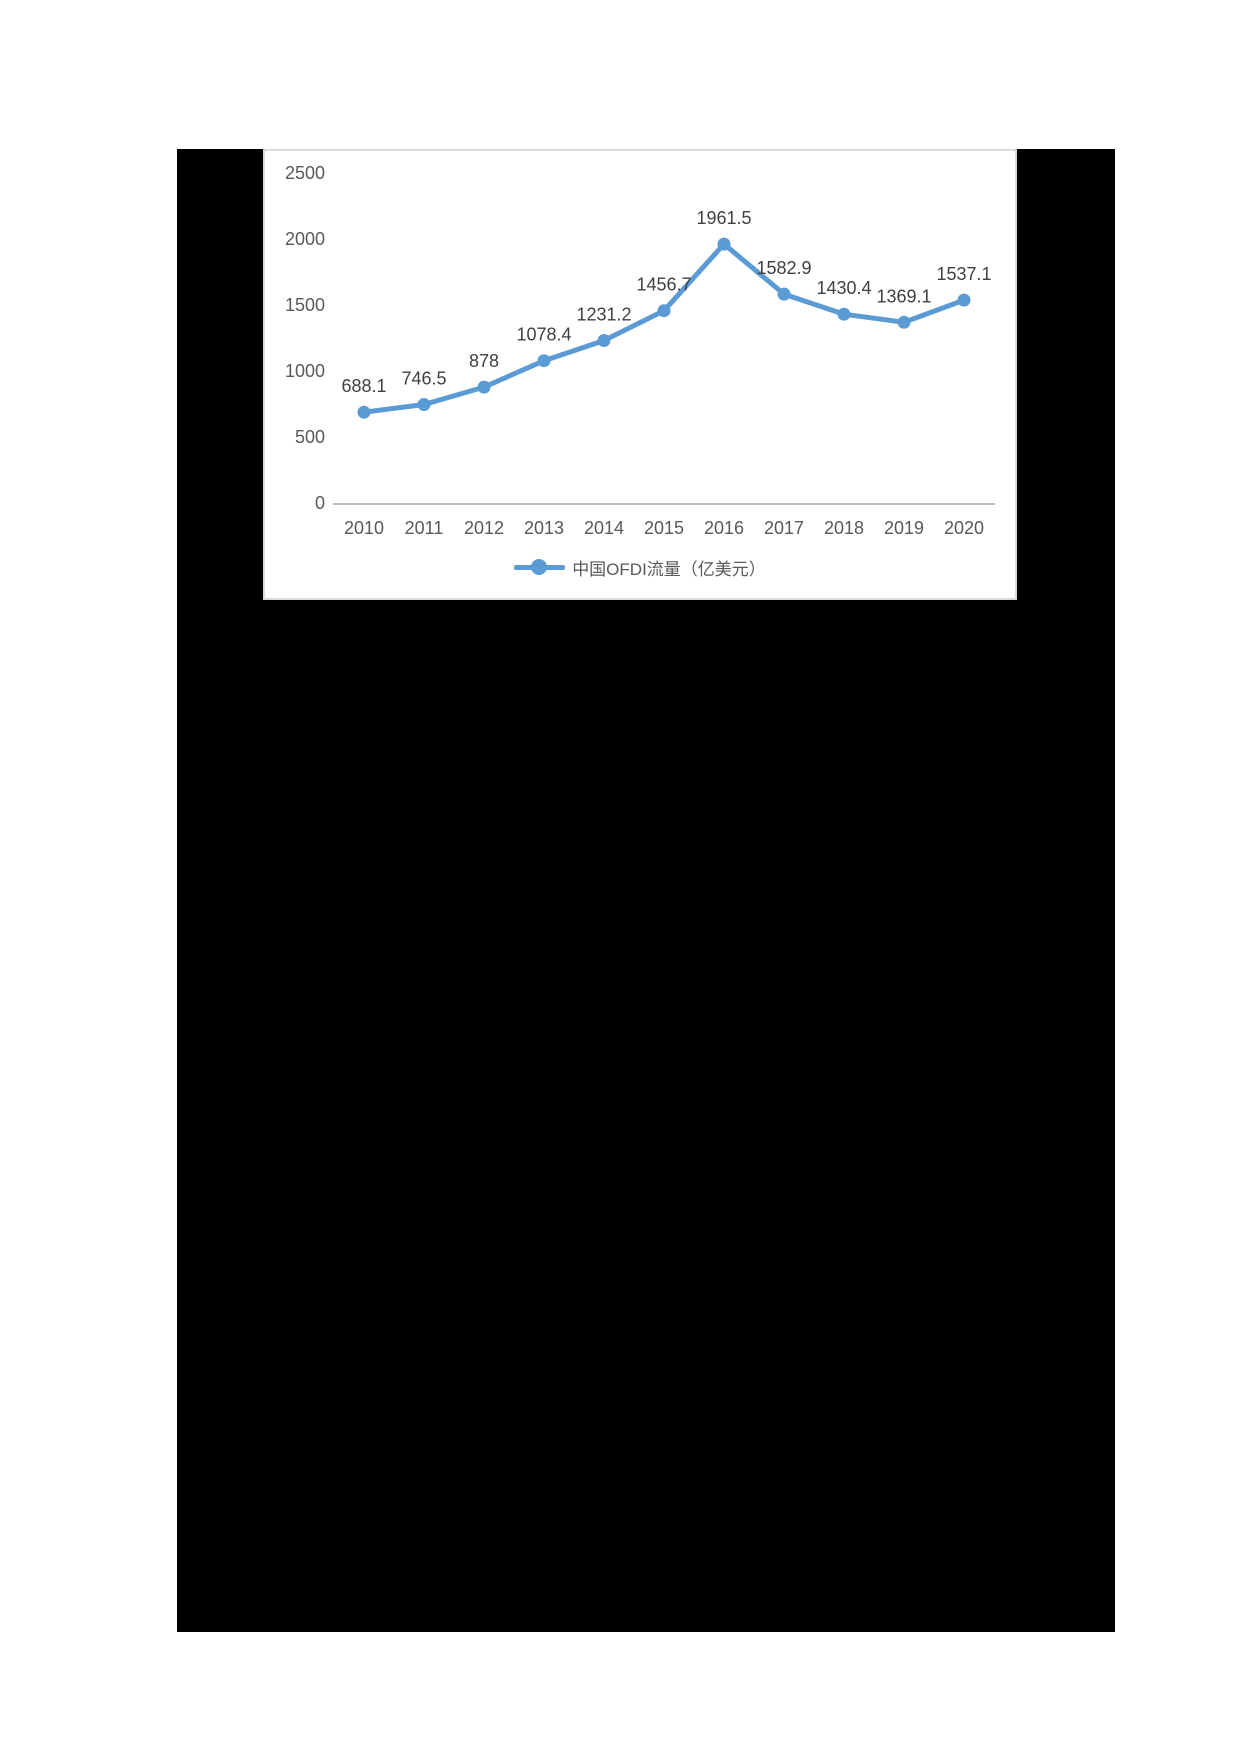 This screenshot has height=1754, width=1240. I want to click on y-tick-label: 500, so click(310, 437).